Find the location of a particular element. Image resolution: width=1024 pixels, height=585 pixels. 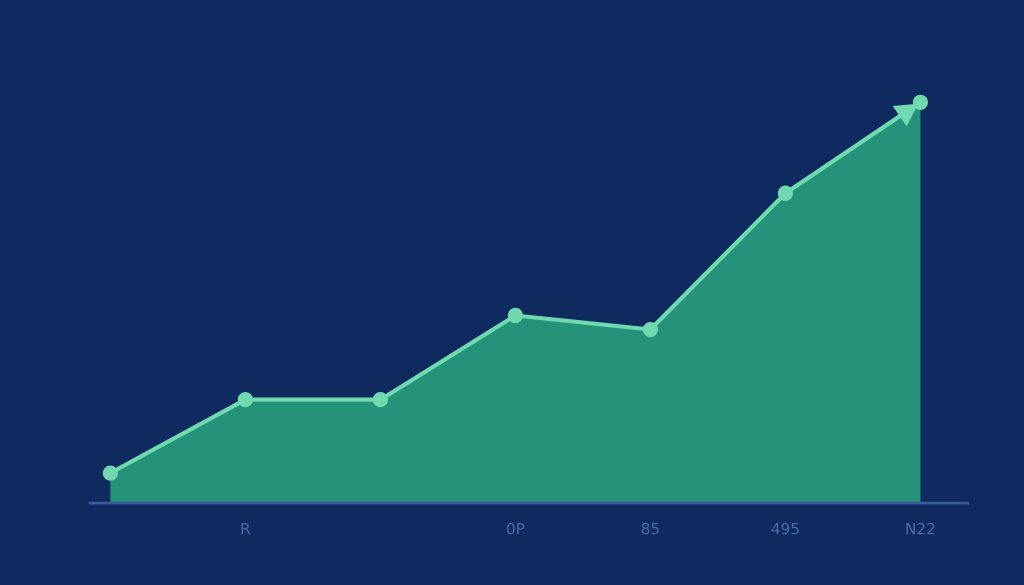

x-tick-label: N22 is located at coordinates (920, 528).